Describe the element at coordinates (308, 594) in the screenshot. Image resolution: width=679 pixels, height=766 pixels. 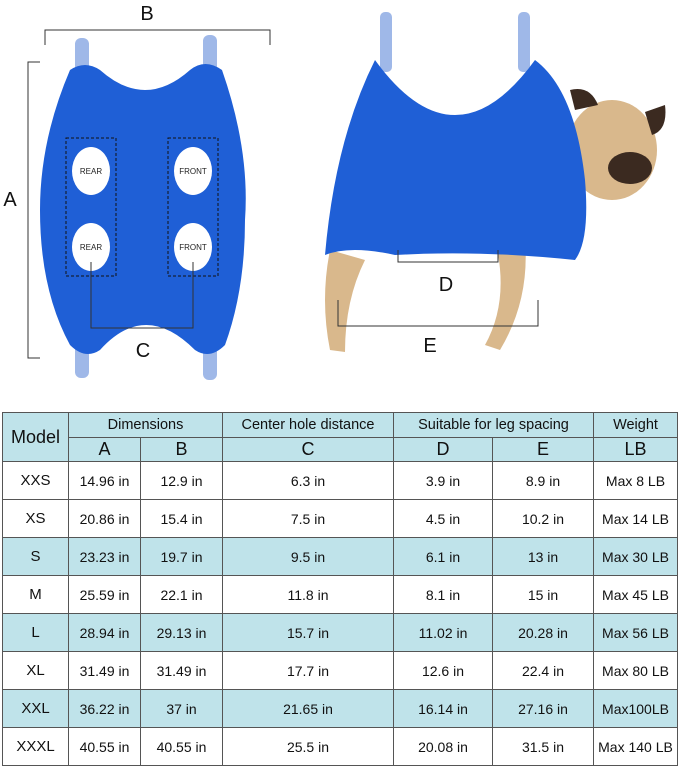
I see `value-cell: 11.8 in` at that location.